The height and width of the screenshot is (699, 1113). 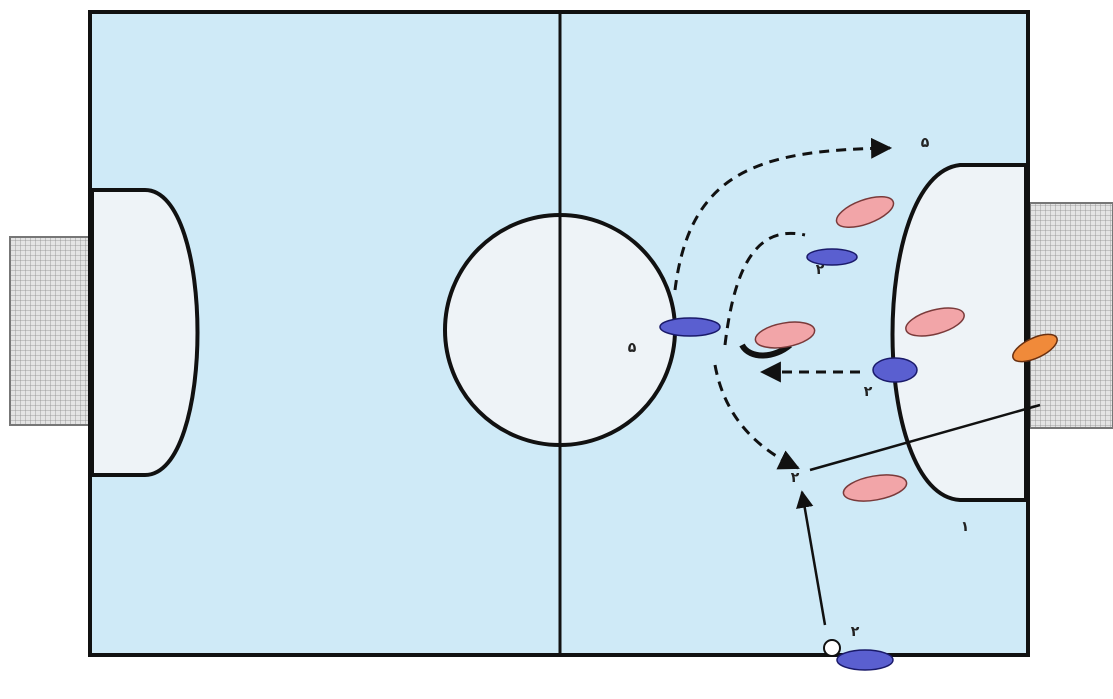 I want to click on player-label: ۱, so click(x=965, y=527).